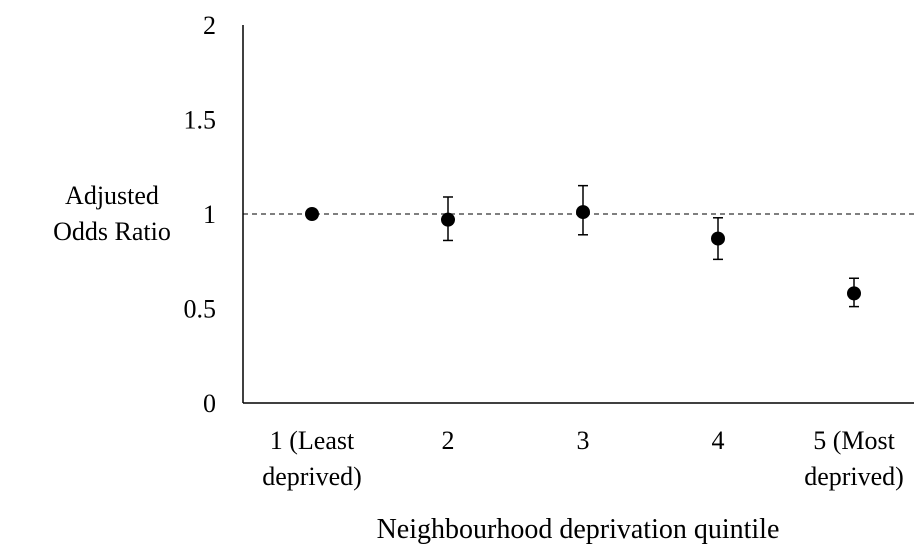 This screenshot has width=914, height=554. What do you see at coordinates (200, 120) in the screenshot?
I see `y-tick-label: 1.5` at bounding box center [200, 120].